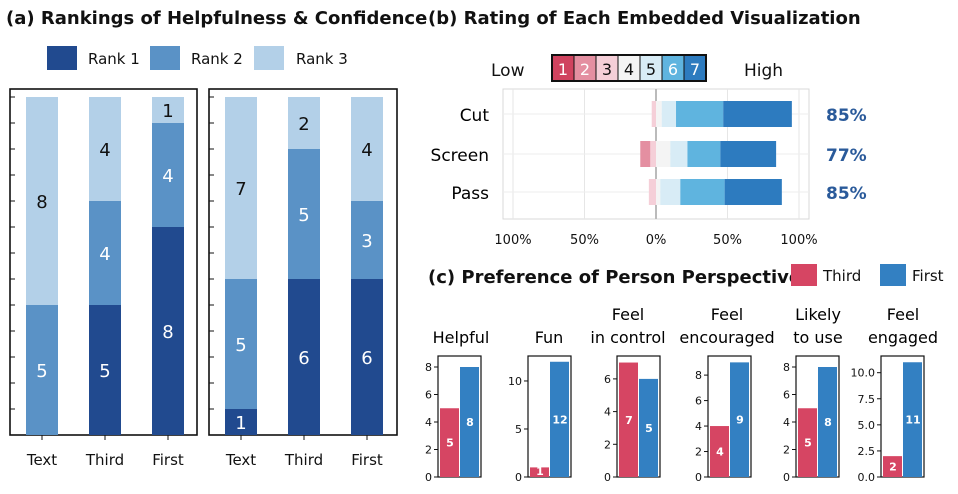 The height and width of the screenshot is (494, 958). I want to click on x-tick-label: 100%, so click(798, 240).